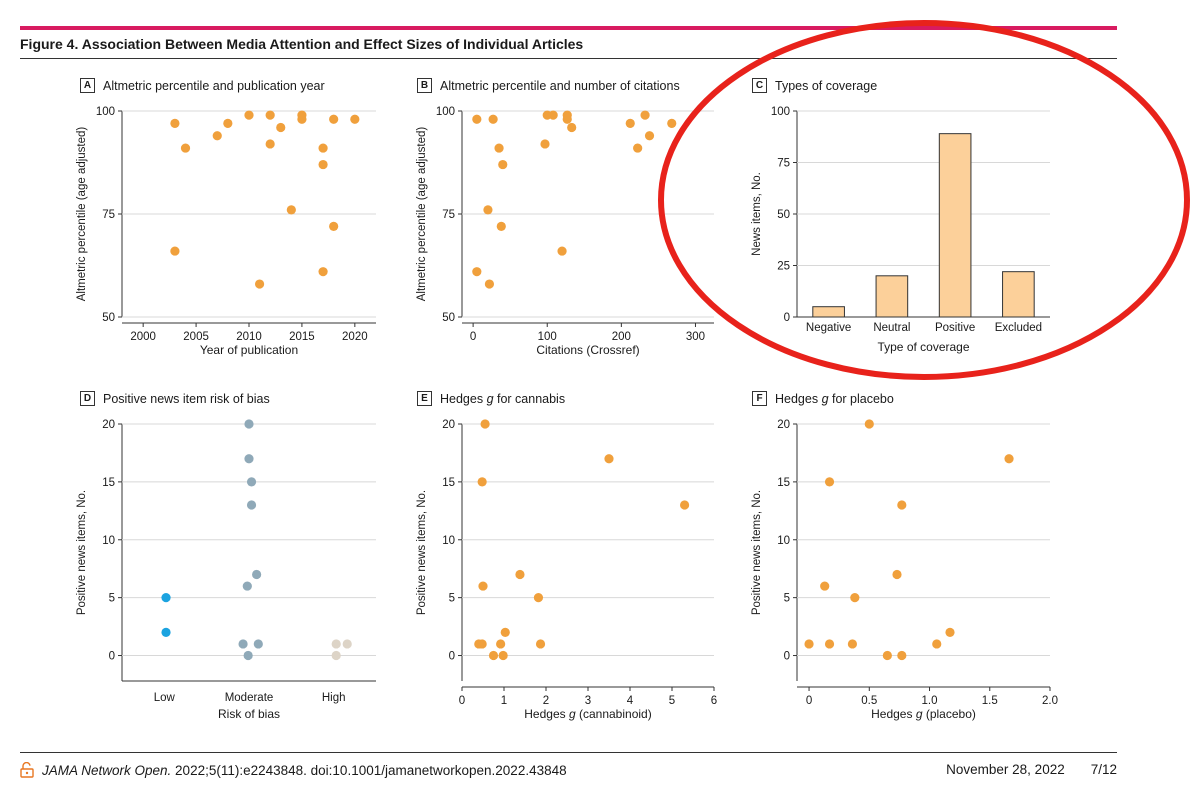 The width and height of the screenshot is (1201, 795). I want to click on panel-e-x-tick-label: 2, so click(546, 701).